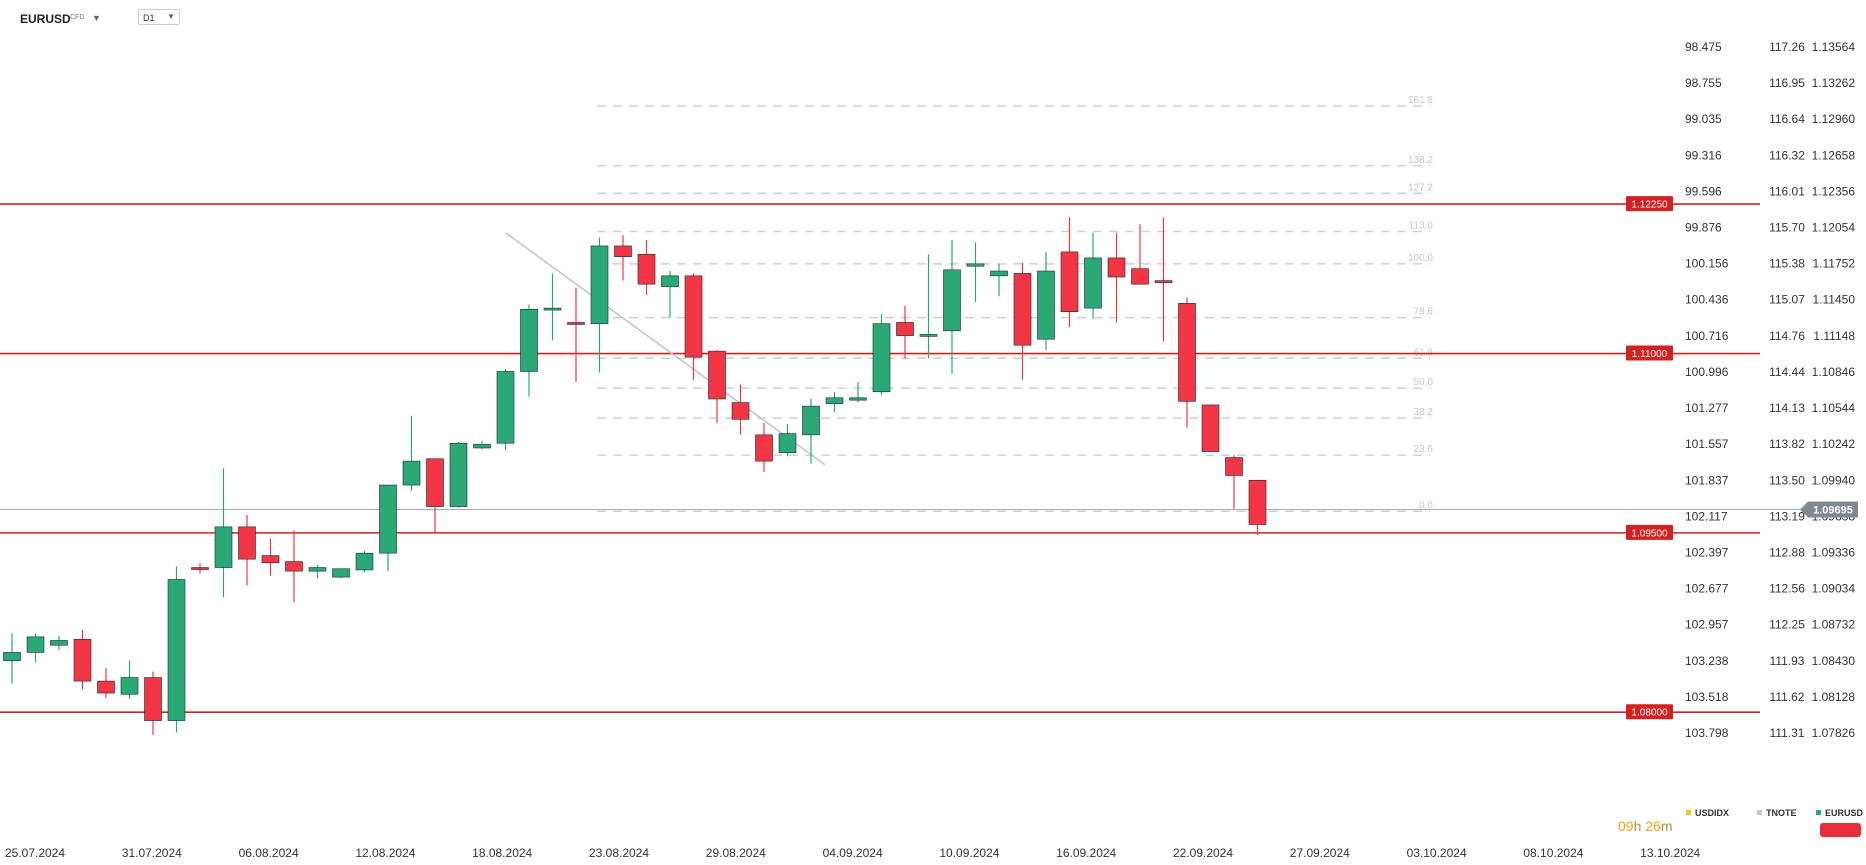 Image resolution: width=1866 pixels, height=865 pixels. Describe the element at coordinates (1787, 444) in the screenshot. I see `tnote-tick-label: 113.82` at that location.